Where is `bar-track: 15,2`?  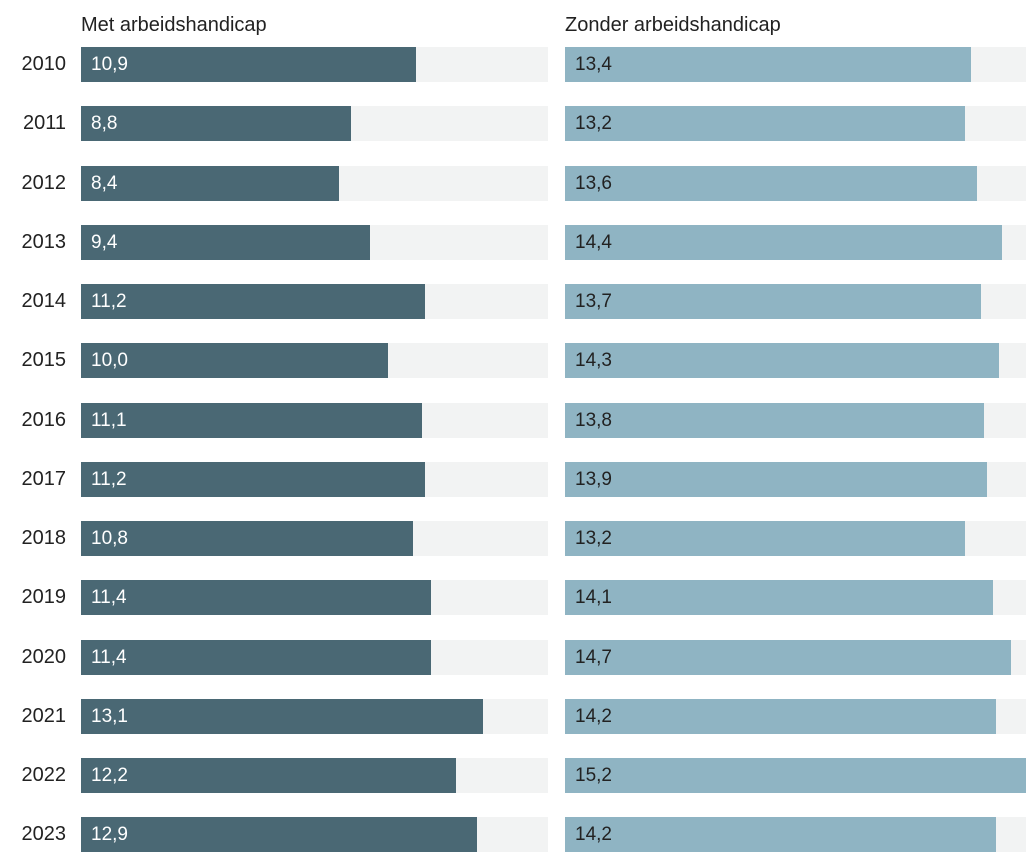
bar-track: 15,2 is located at coordinates (795, 775).